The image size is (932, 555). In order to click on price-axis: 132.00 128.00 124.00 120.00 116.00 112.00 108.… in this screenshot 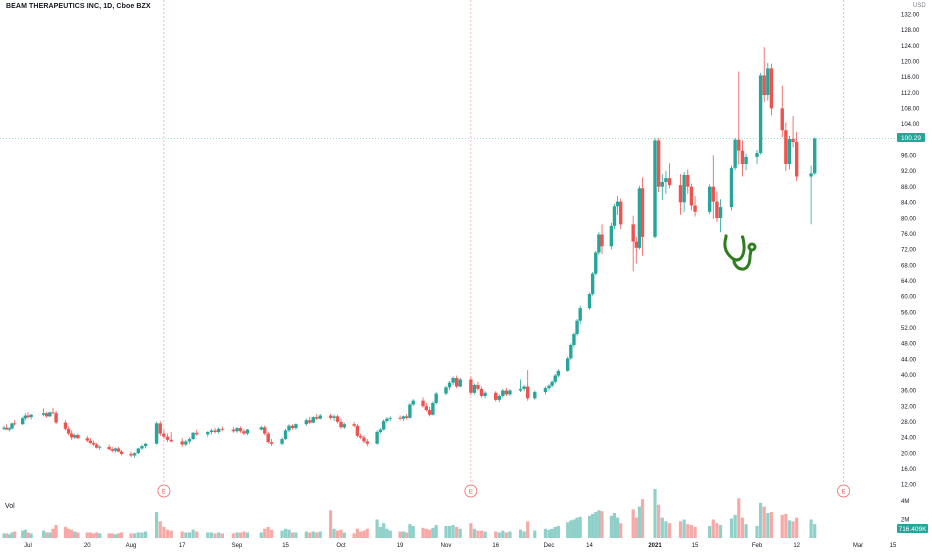, I will do `click(910, 268)`.